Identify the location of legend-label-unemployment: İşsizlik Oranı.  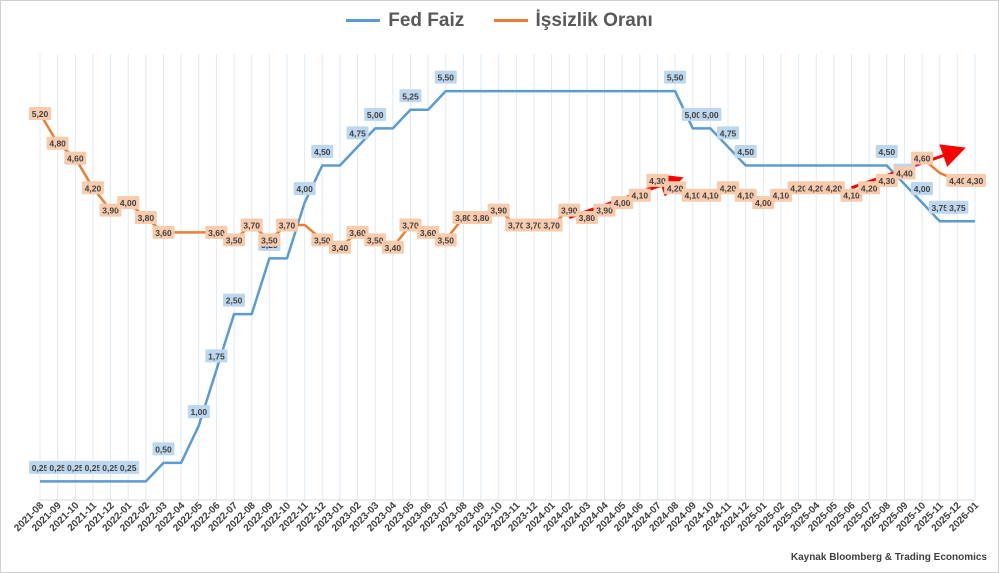
(594, 20).